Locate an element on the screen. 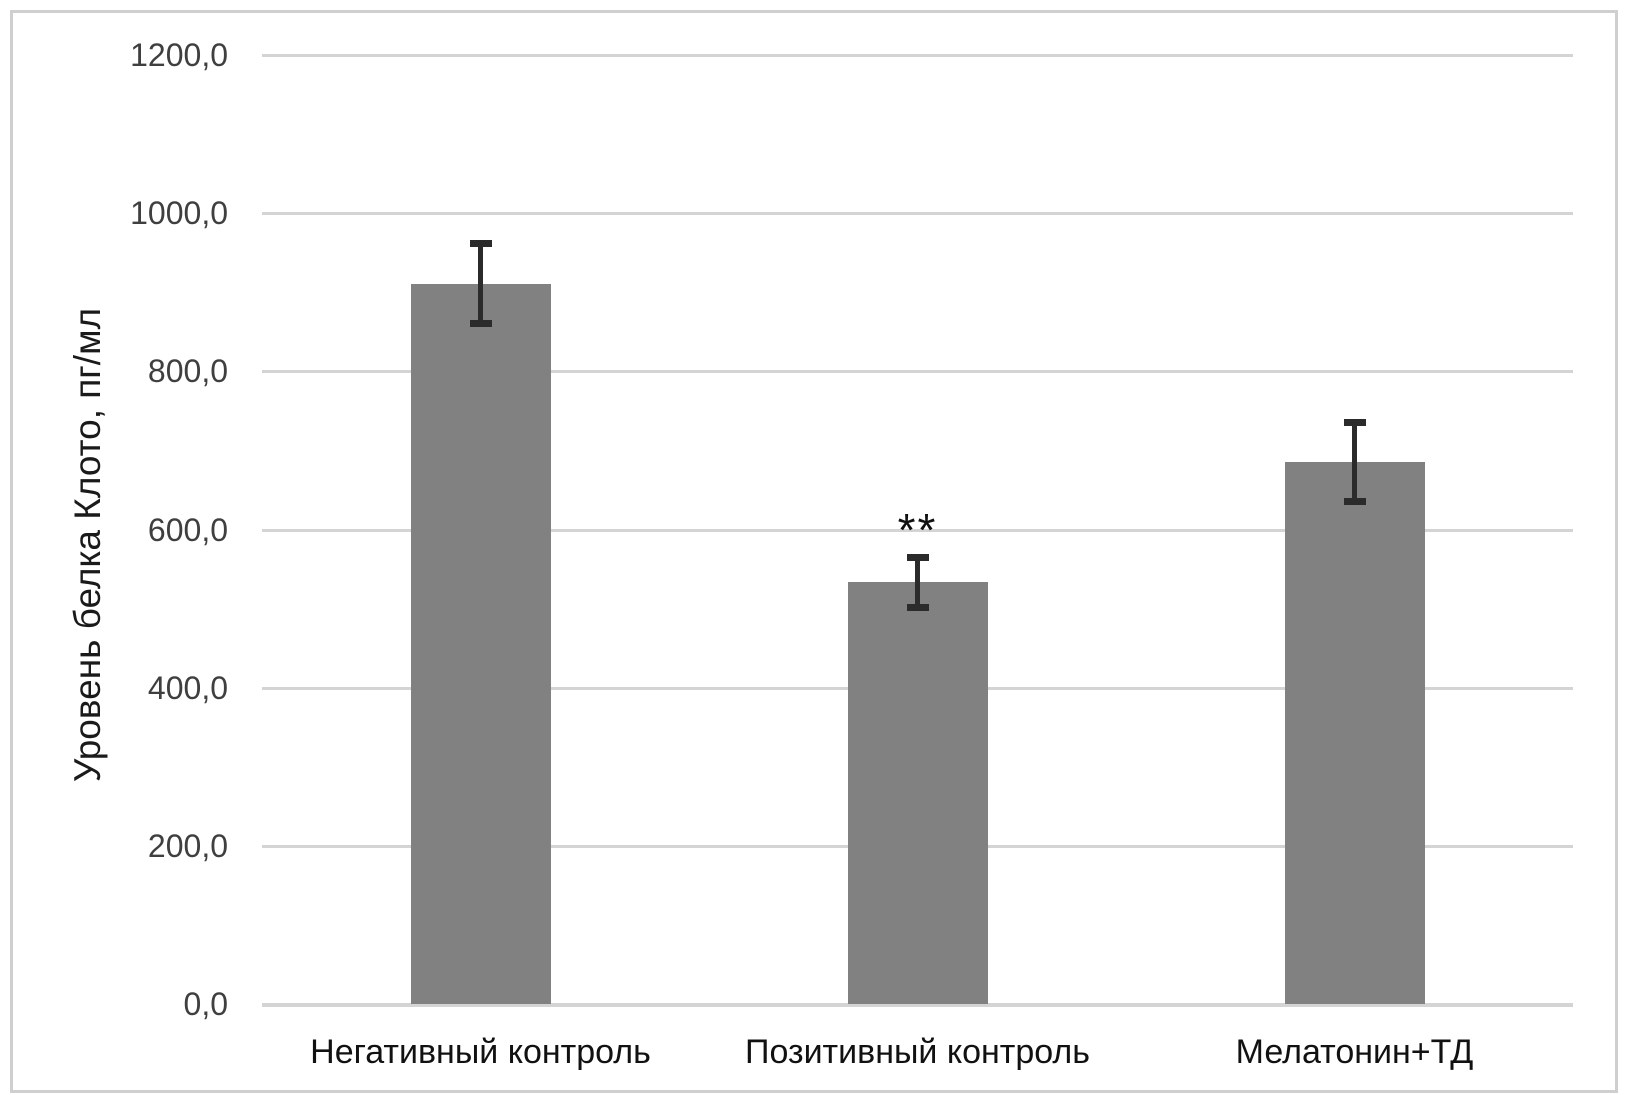 Image resolution: width=1629 pixels, height=1095 pixels. y-axis-tick-label: 1200,0 is located at coordinates (179, 55).